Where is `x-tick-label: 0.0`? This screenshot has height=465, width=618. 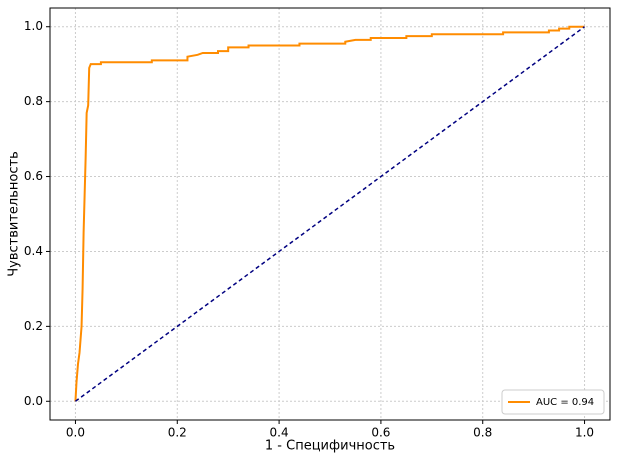
x-tick-label: 0.0 is located at coordinates (75, 433).